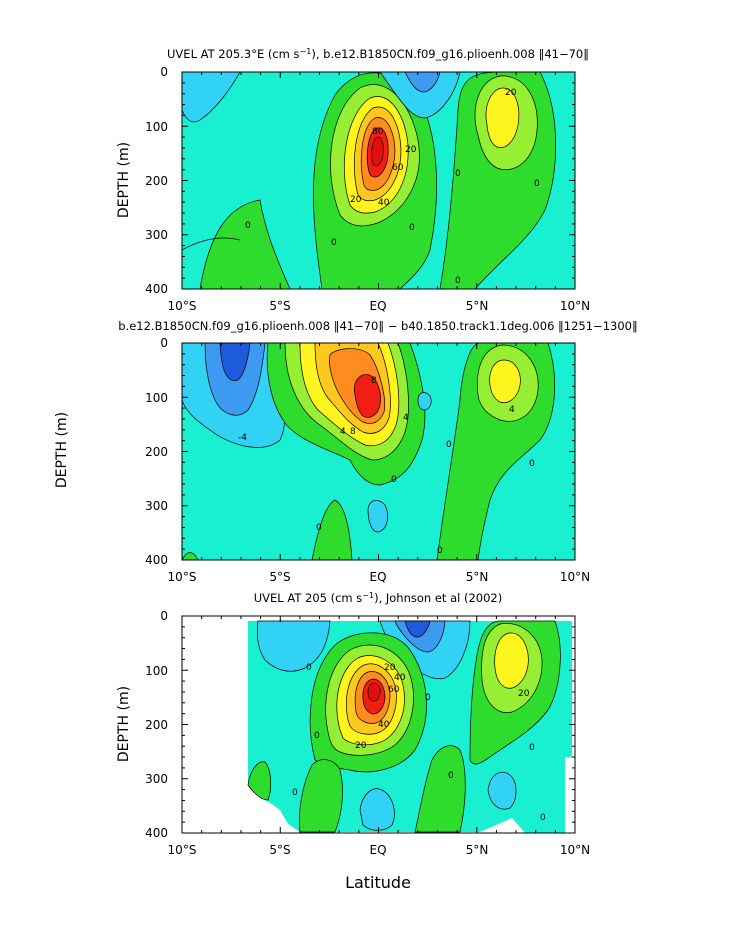  What do you see at coordinates (211, 244) in the screenshot?
I see `panel-1-zero-contour` at bounding box center [211, 244].